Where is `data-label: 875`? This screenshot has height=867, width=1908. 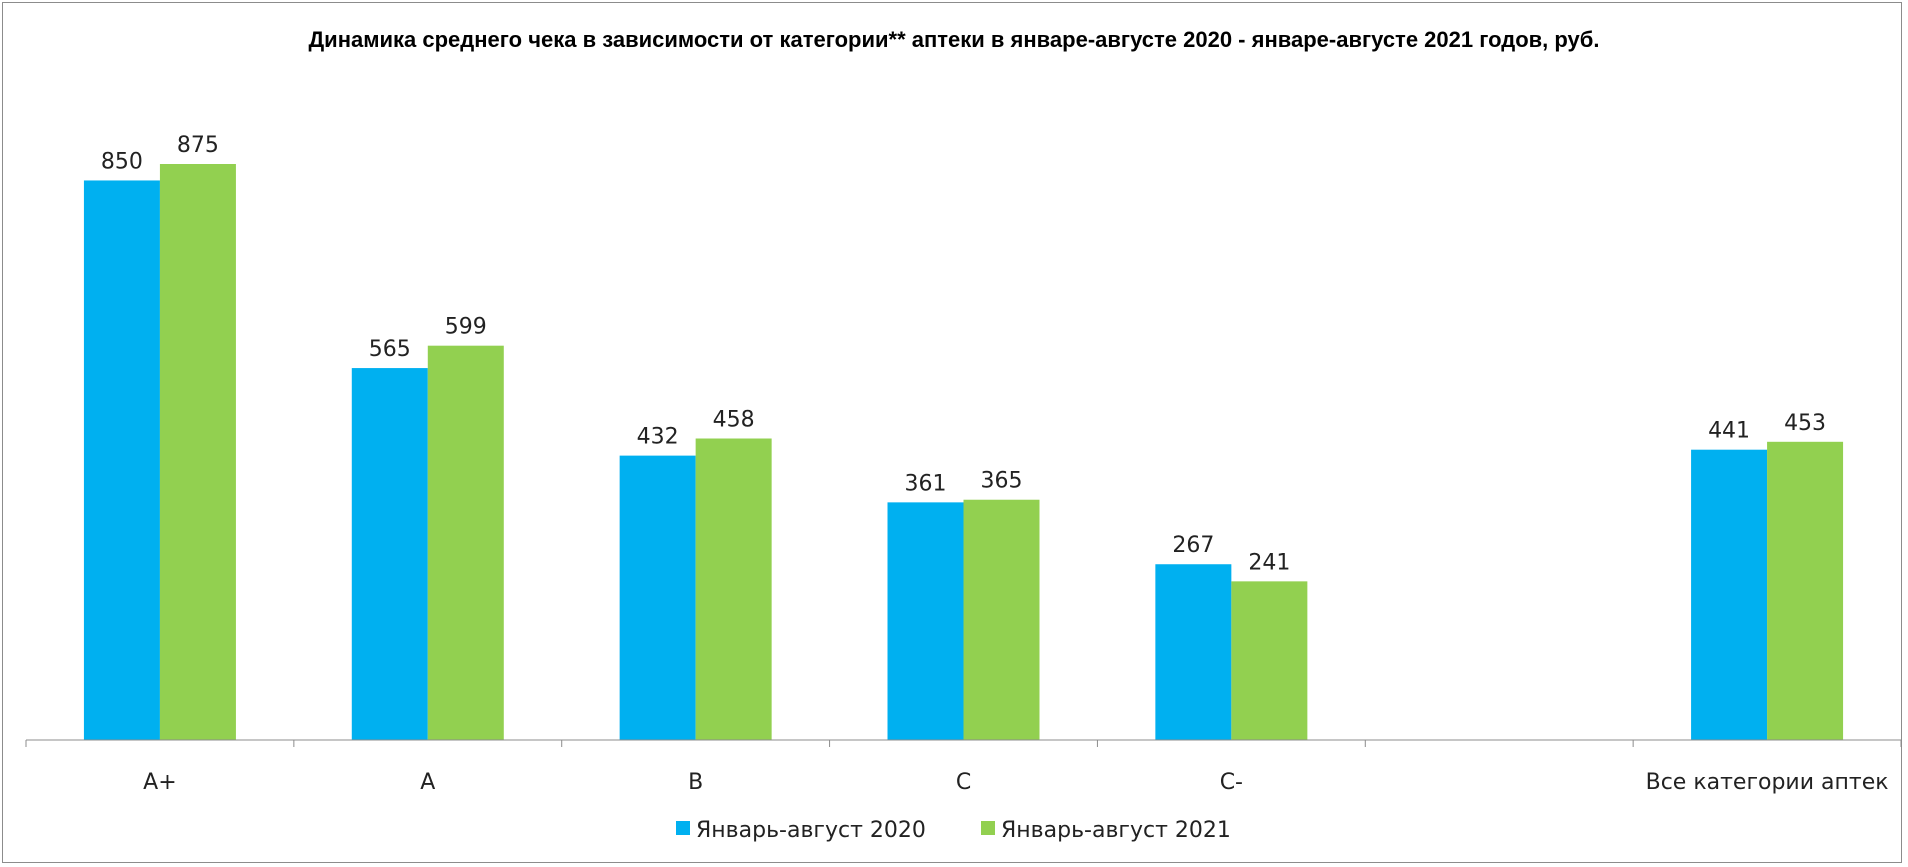
data-label: 875 is located at coordinates (198, 145).